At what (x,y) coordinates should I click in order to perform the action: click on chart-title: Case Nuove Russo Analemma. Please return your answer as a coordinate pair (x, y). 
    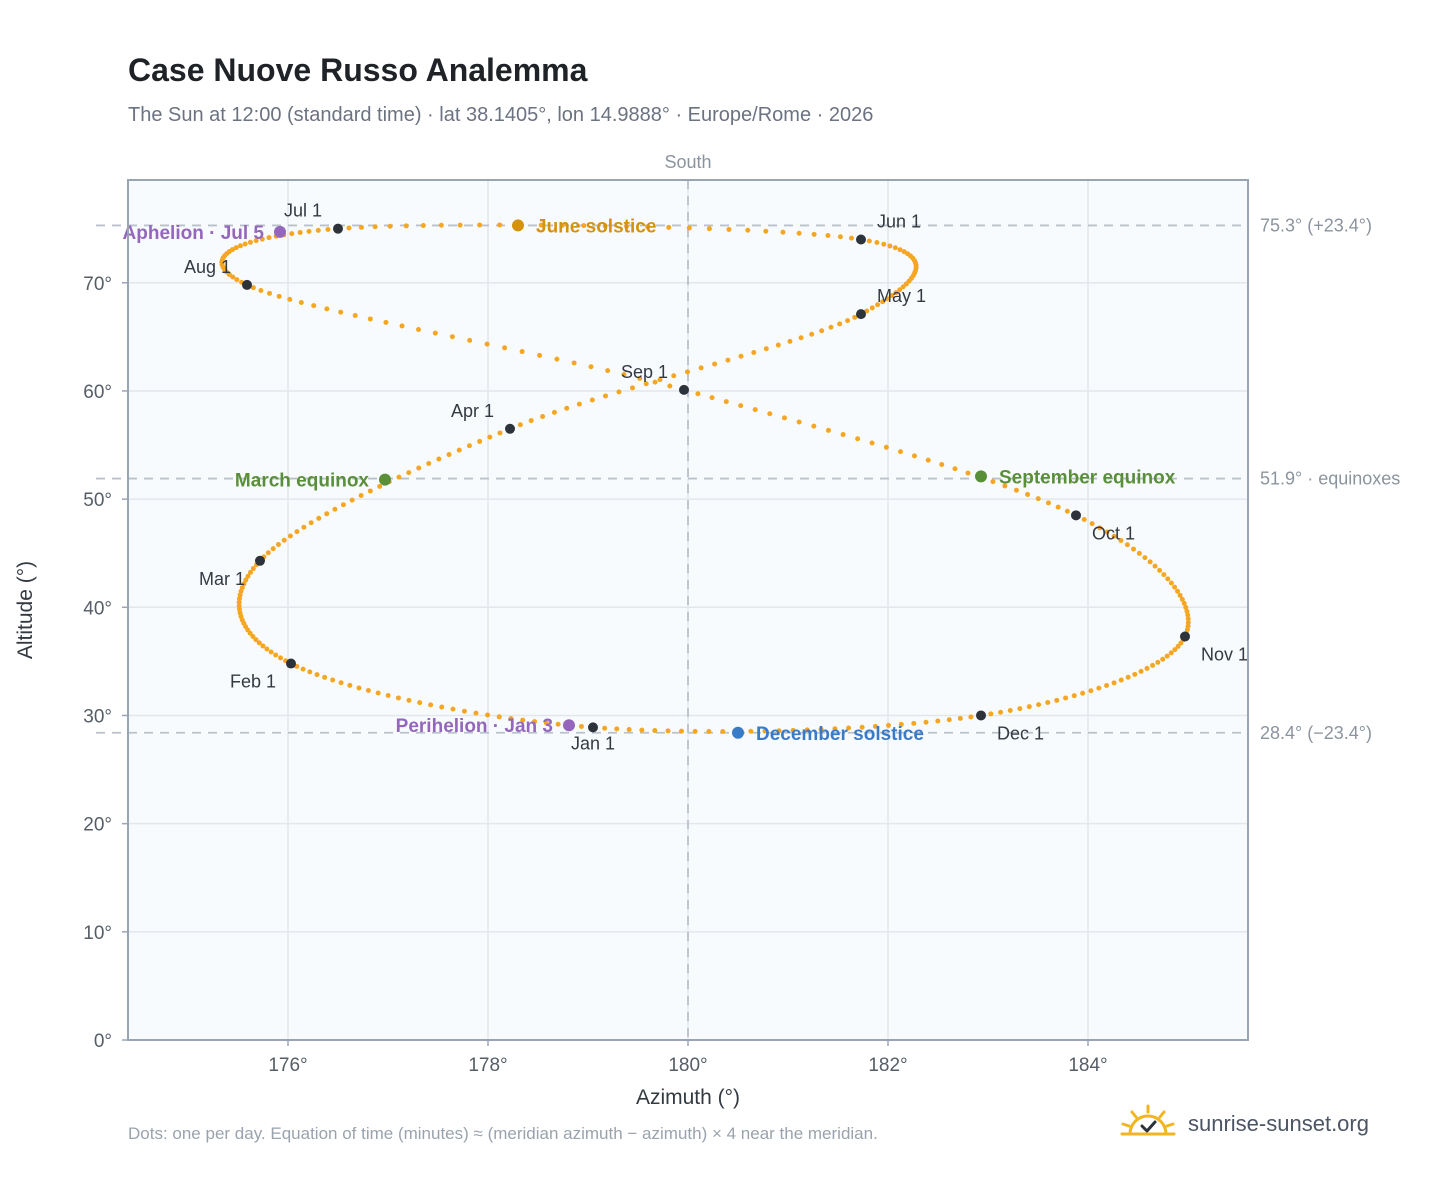
    Looking at the image, I should click on (358, 70).